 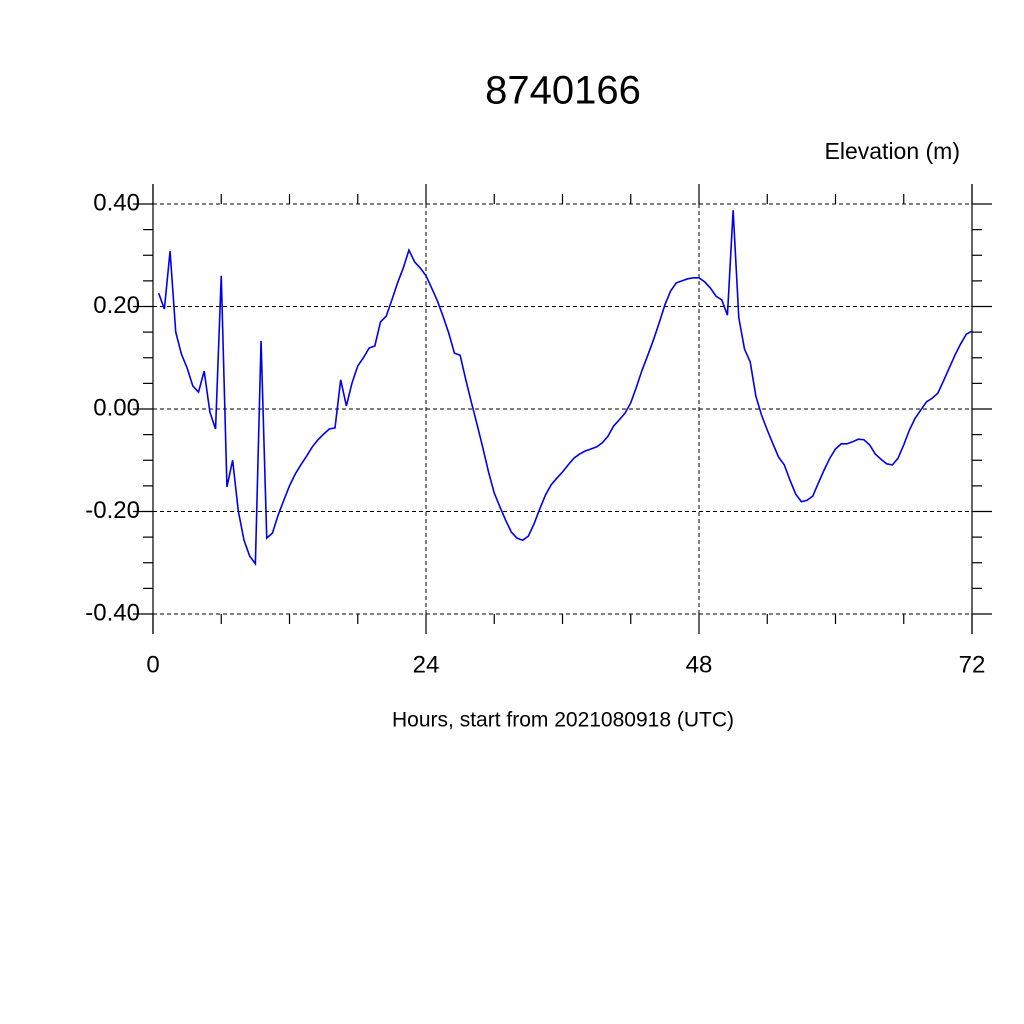 What do you see at coordinates (426, 664) in the screenshot?
I see `x-tick-label: 24` at bounding box center [426, 664].